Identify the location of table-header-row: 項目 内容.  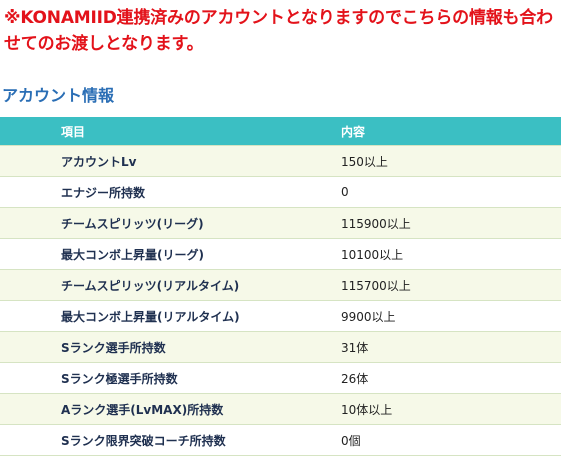
(280, 131).